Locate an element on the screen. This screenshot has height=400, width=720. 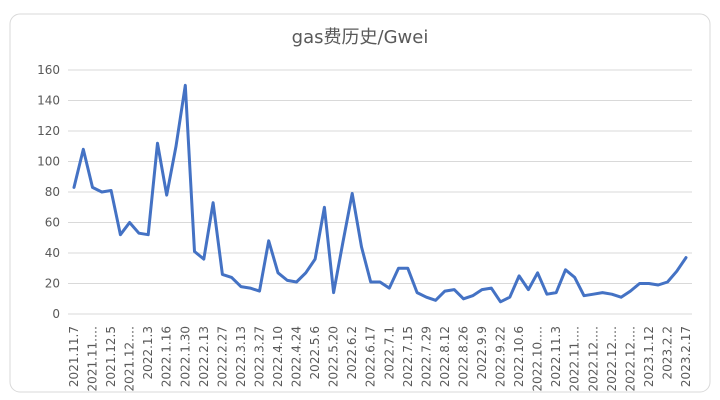
x-tick-label: 2022.8.12 is located at coordinates (445, 356).